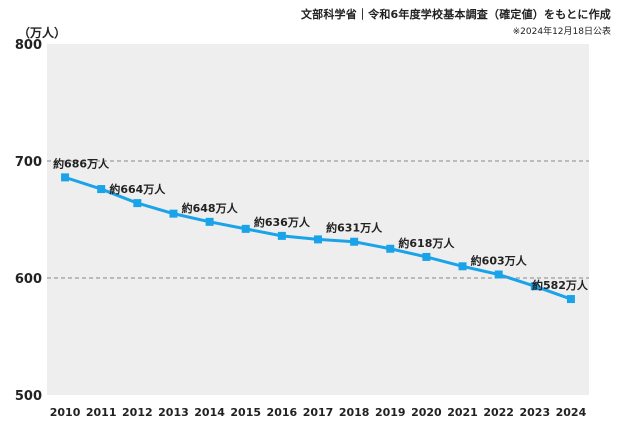  What do you see at coordinates (426, 243) in the screenshot?
I see `data-label: 約618万人` at bounding box center [426, 243].